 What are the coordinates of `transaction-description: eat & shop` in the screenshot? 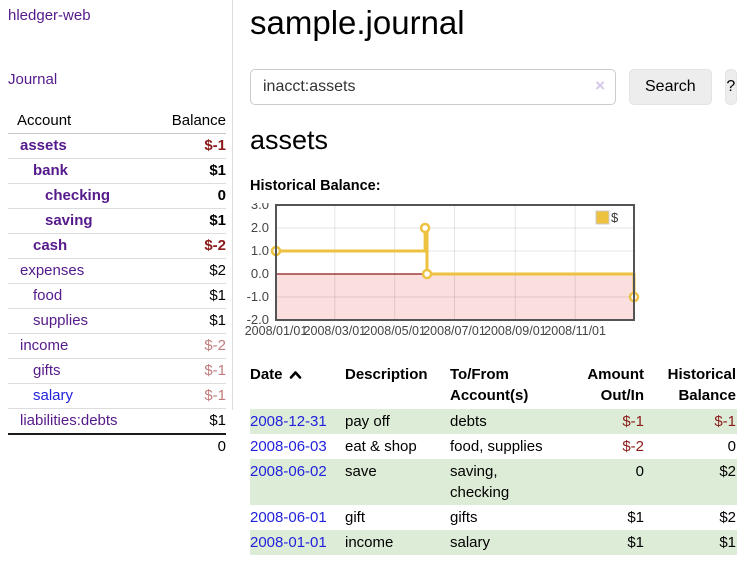 It's located at (381, 446).